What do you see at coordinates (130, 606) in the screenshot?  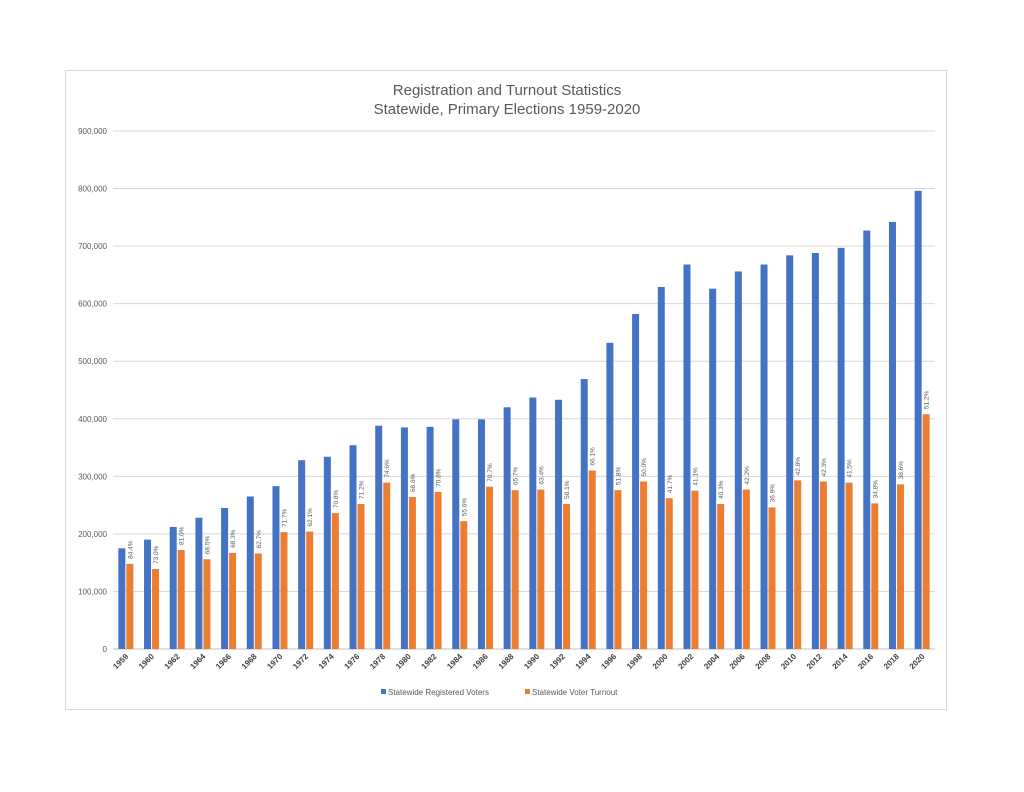 I see `bar-turnout-1959` at bounding box center [130, 606].